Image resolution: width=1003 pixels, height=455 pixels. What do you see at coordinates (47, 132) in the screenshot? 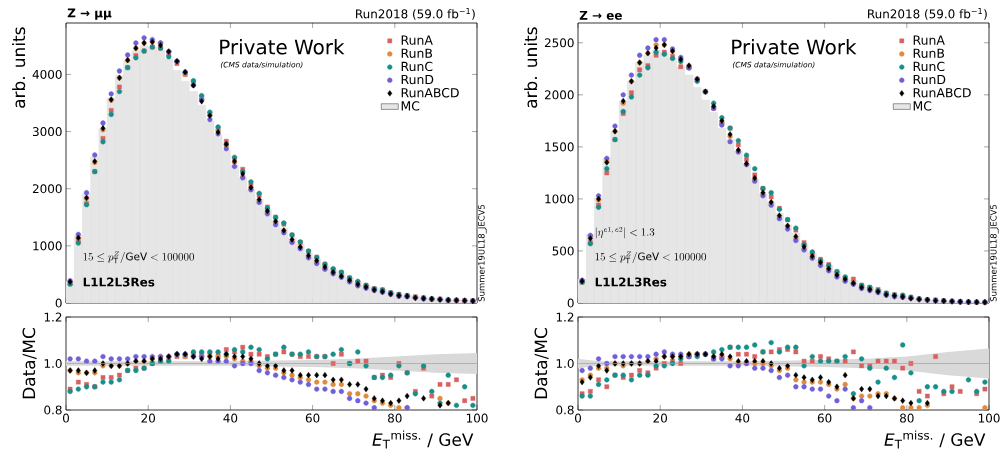
I see `y-tick-label: 3000` at bounding box center [47, 132].